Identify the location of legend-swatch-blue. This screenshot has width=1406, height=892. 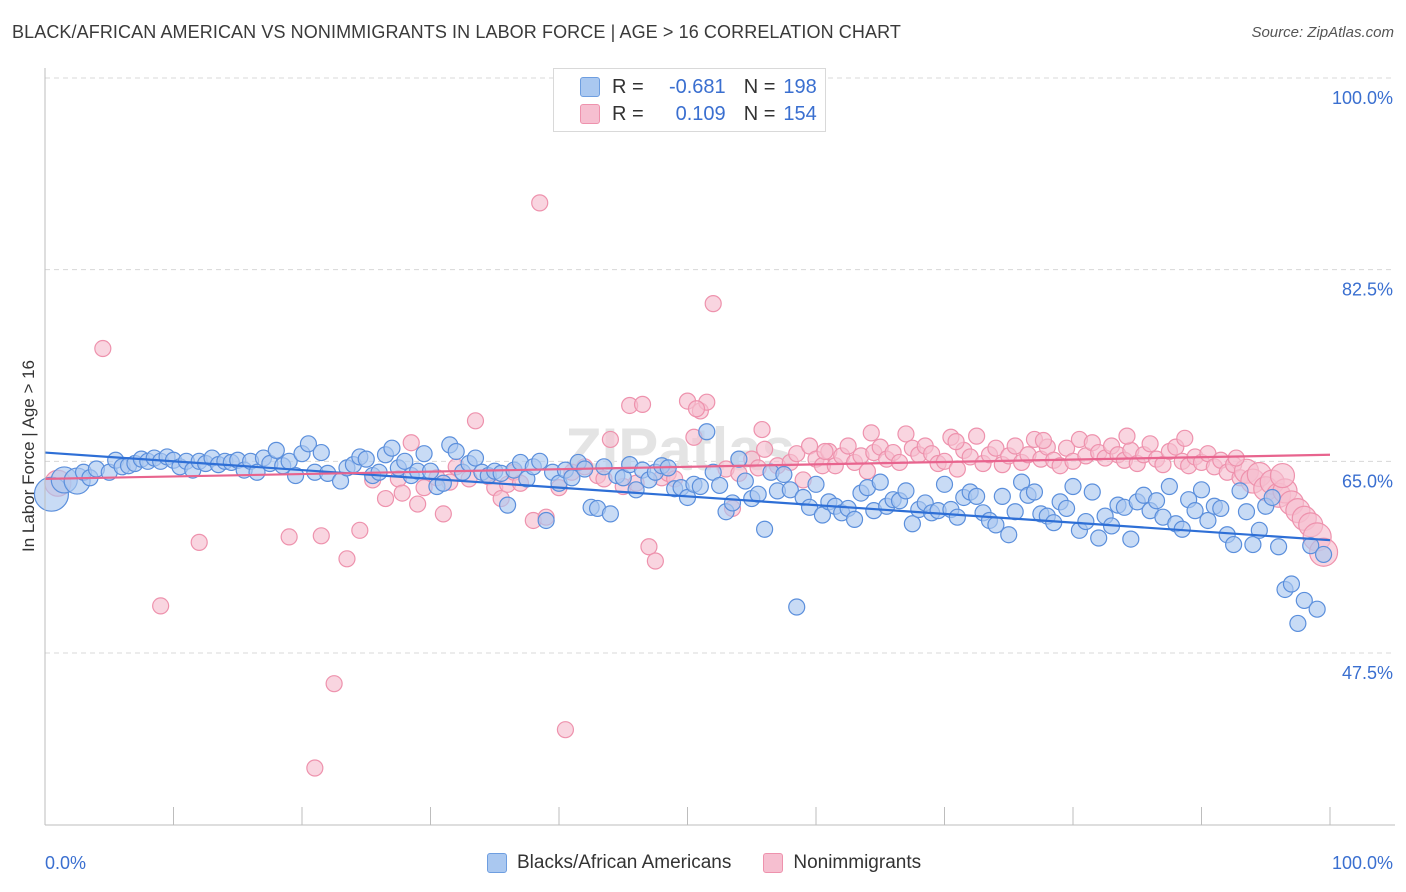
(590, 87).